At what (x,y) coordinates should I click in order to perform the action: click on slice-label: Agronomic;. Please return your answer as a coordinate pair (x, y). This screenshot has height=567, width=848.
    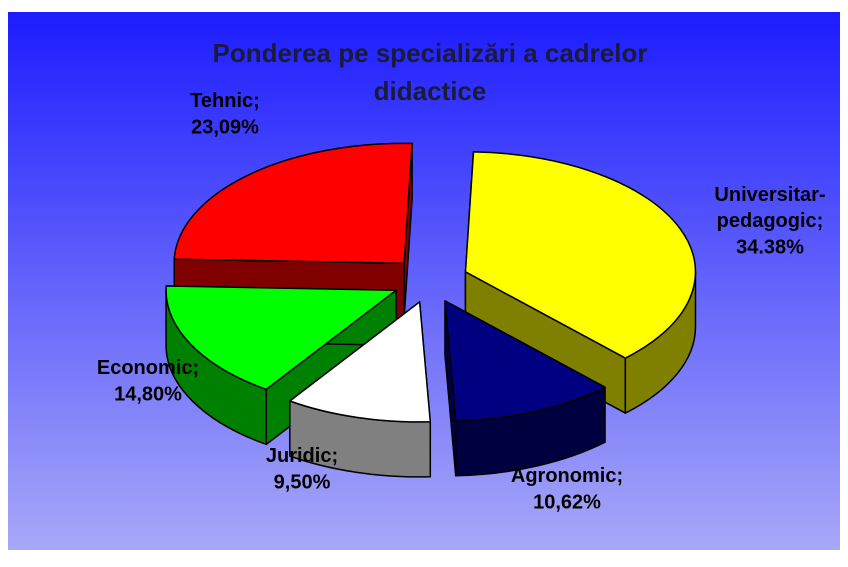
    Looking at the image, I should click on (567, 476).